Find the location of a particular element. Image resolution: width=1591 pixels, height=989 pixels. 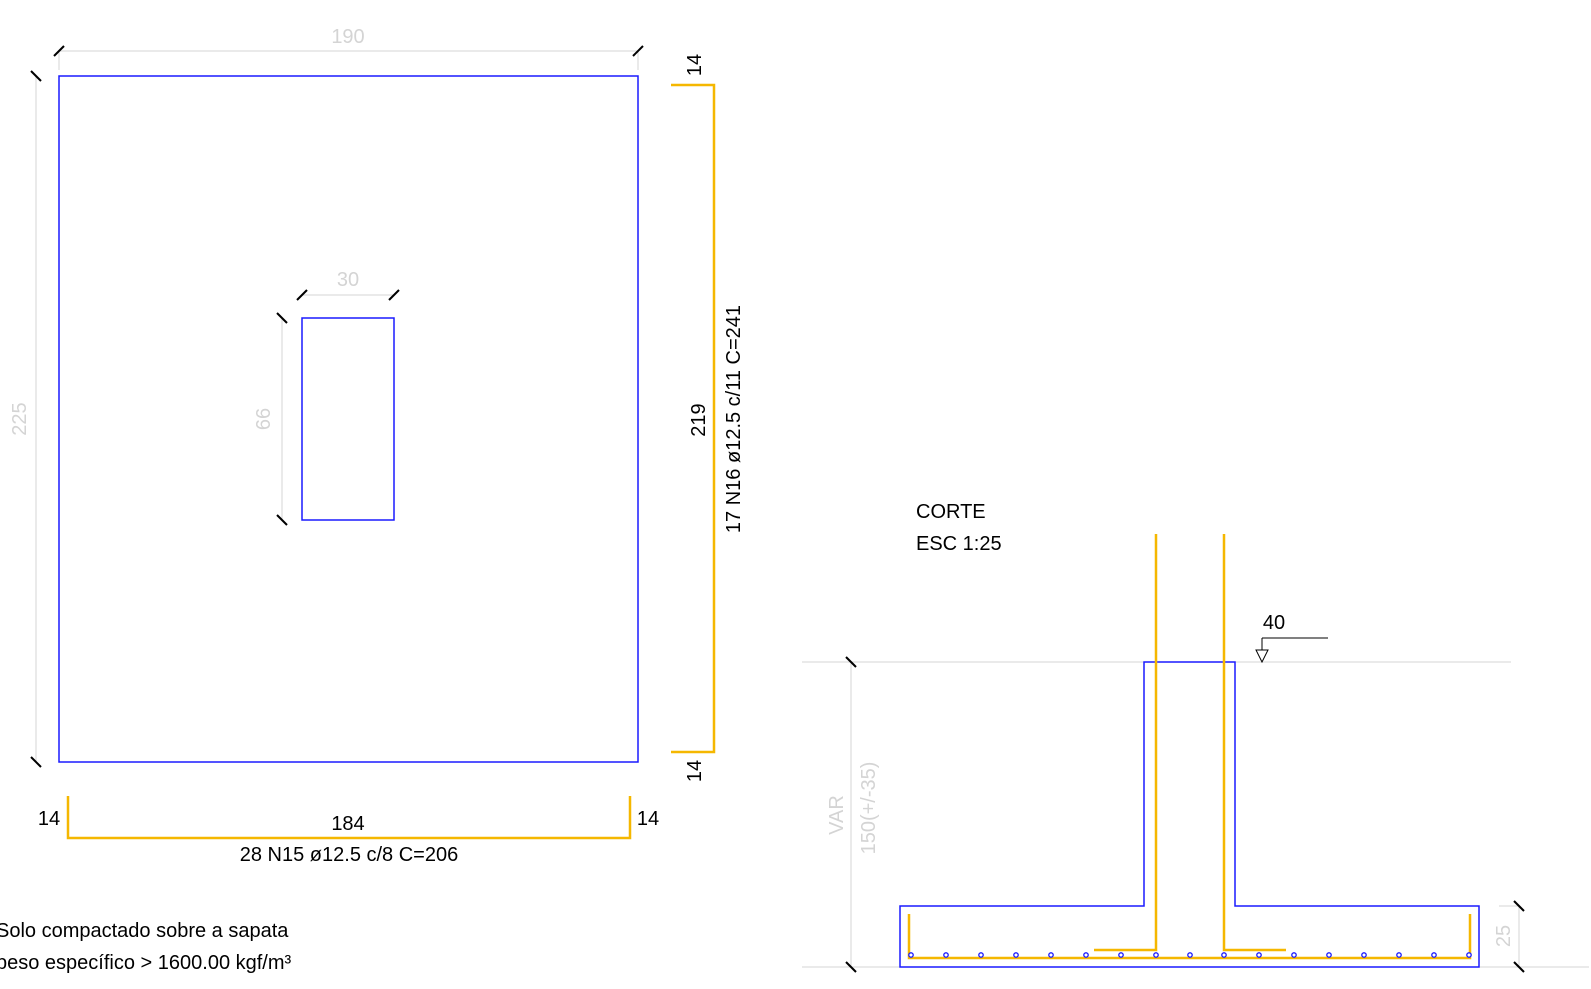

rebar-dots is located at coordinates (1190, 955).